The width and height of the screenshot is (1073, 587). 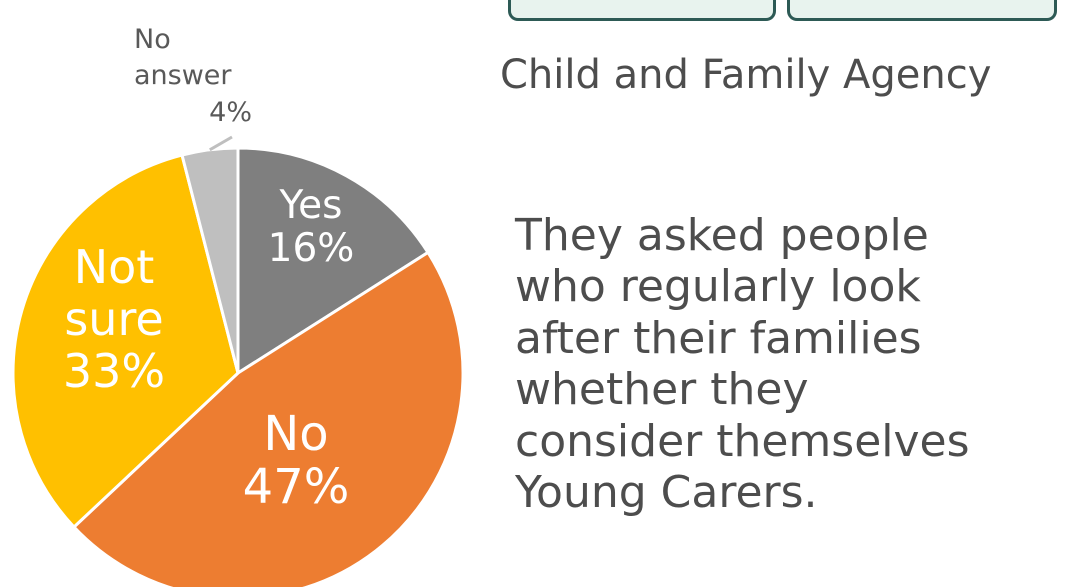 What do you see at coordinates (718, 338) in the screenshot?
I see `caption-line: after their families` at bounding box center [718, 338].